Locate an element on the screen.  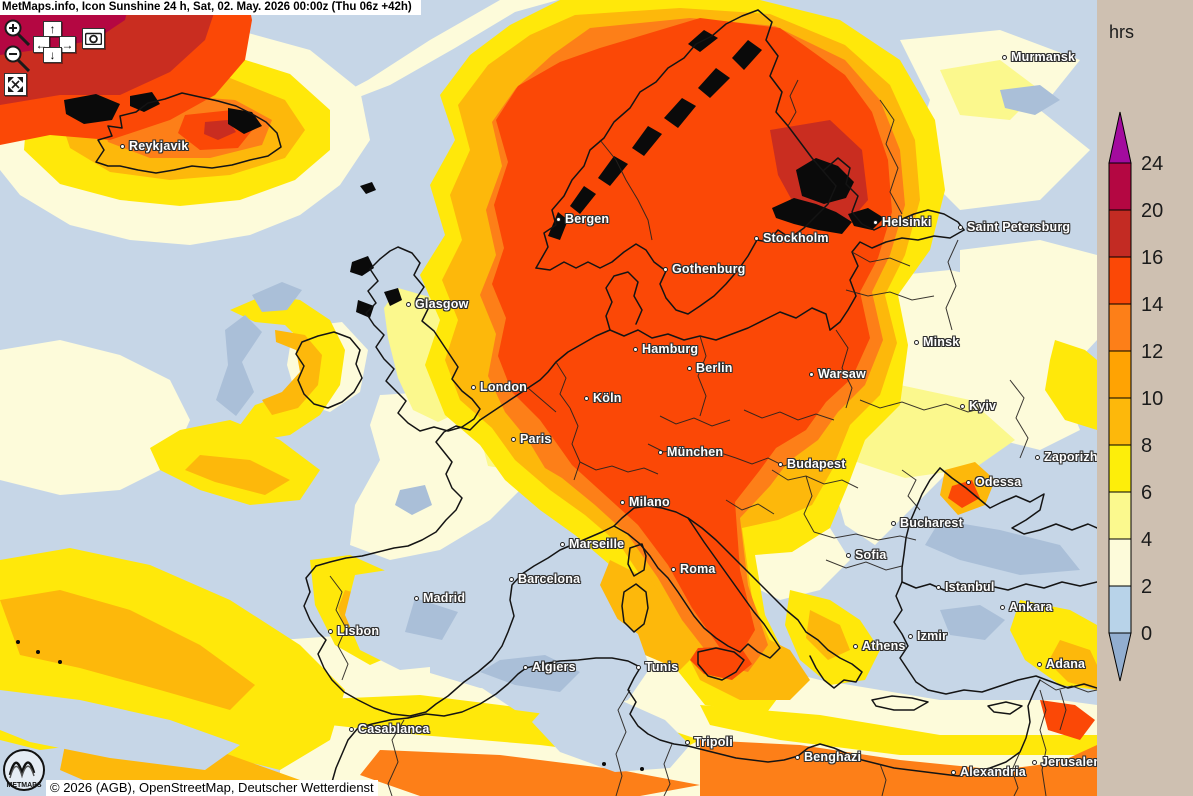
magnifier-plus-icon is located at coordinates (17, 32).